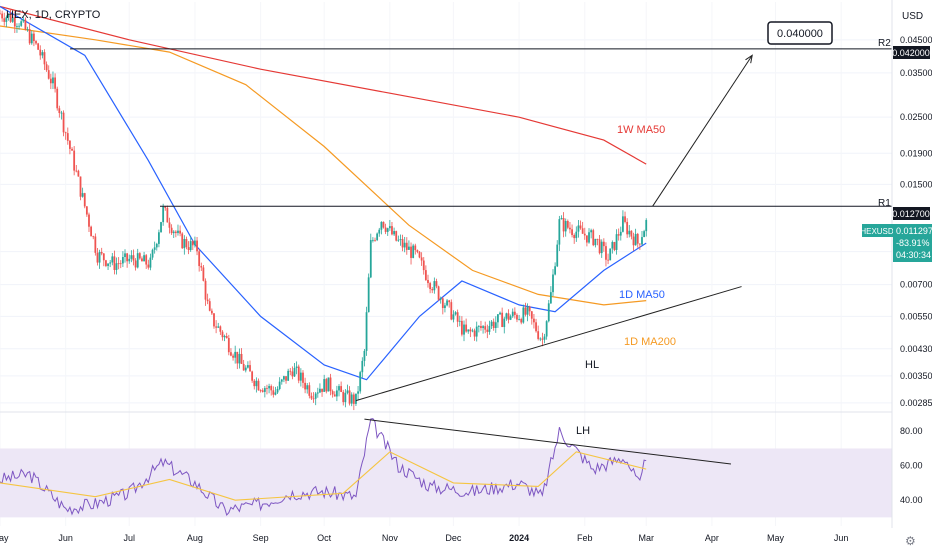 Image resolution: width=932 pixels, height=555 pixels. Describe the element at coordinates (877, 231) in the screenshot. I see `price-badge-symbol: HEXUSD` at that location.